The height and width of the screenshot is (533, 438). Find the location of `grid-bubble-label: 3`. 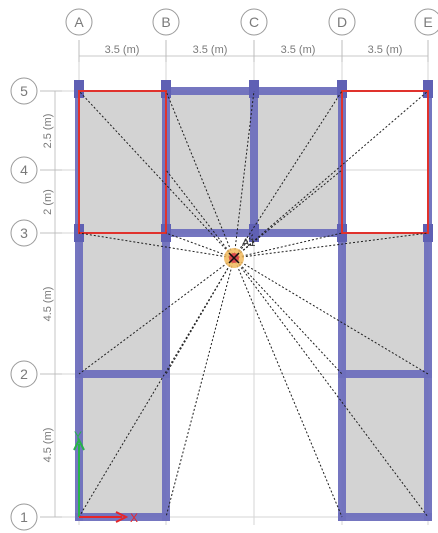

grid-bubble-label: 3 is located at coordinates (24, 233).